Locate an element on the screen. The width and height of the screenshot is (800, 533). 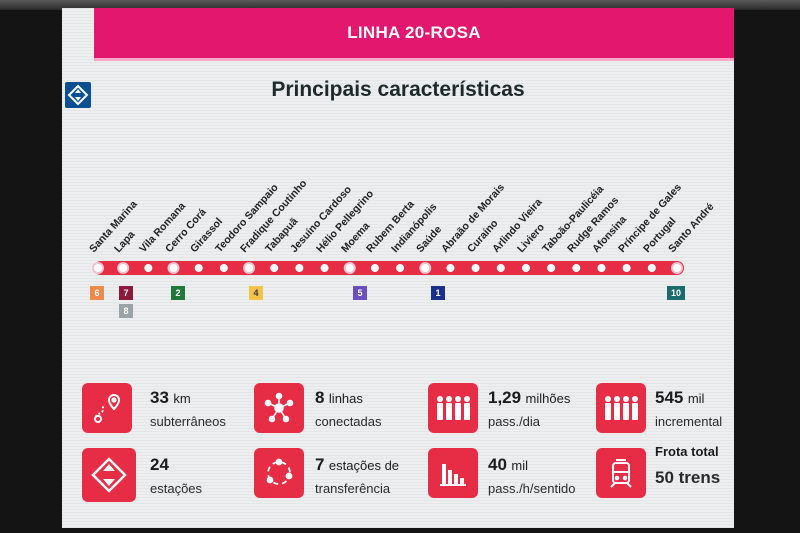
transfer-badge-line-8: 8 is located at coordinates (126, 311).